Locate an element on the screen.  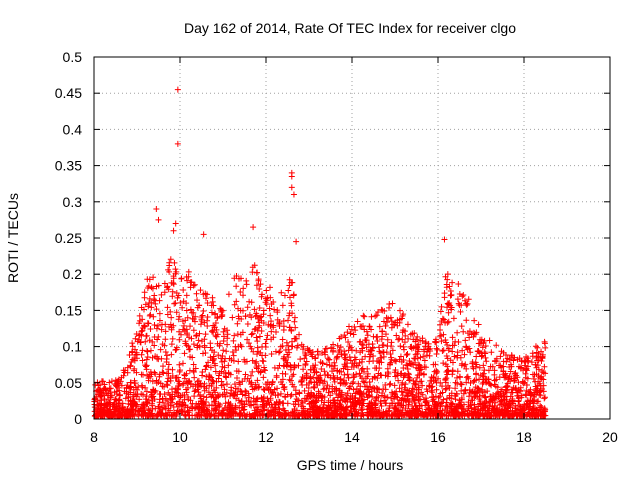
x-tick-label: 8 is located at coordinates (94, 437).